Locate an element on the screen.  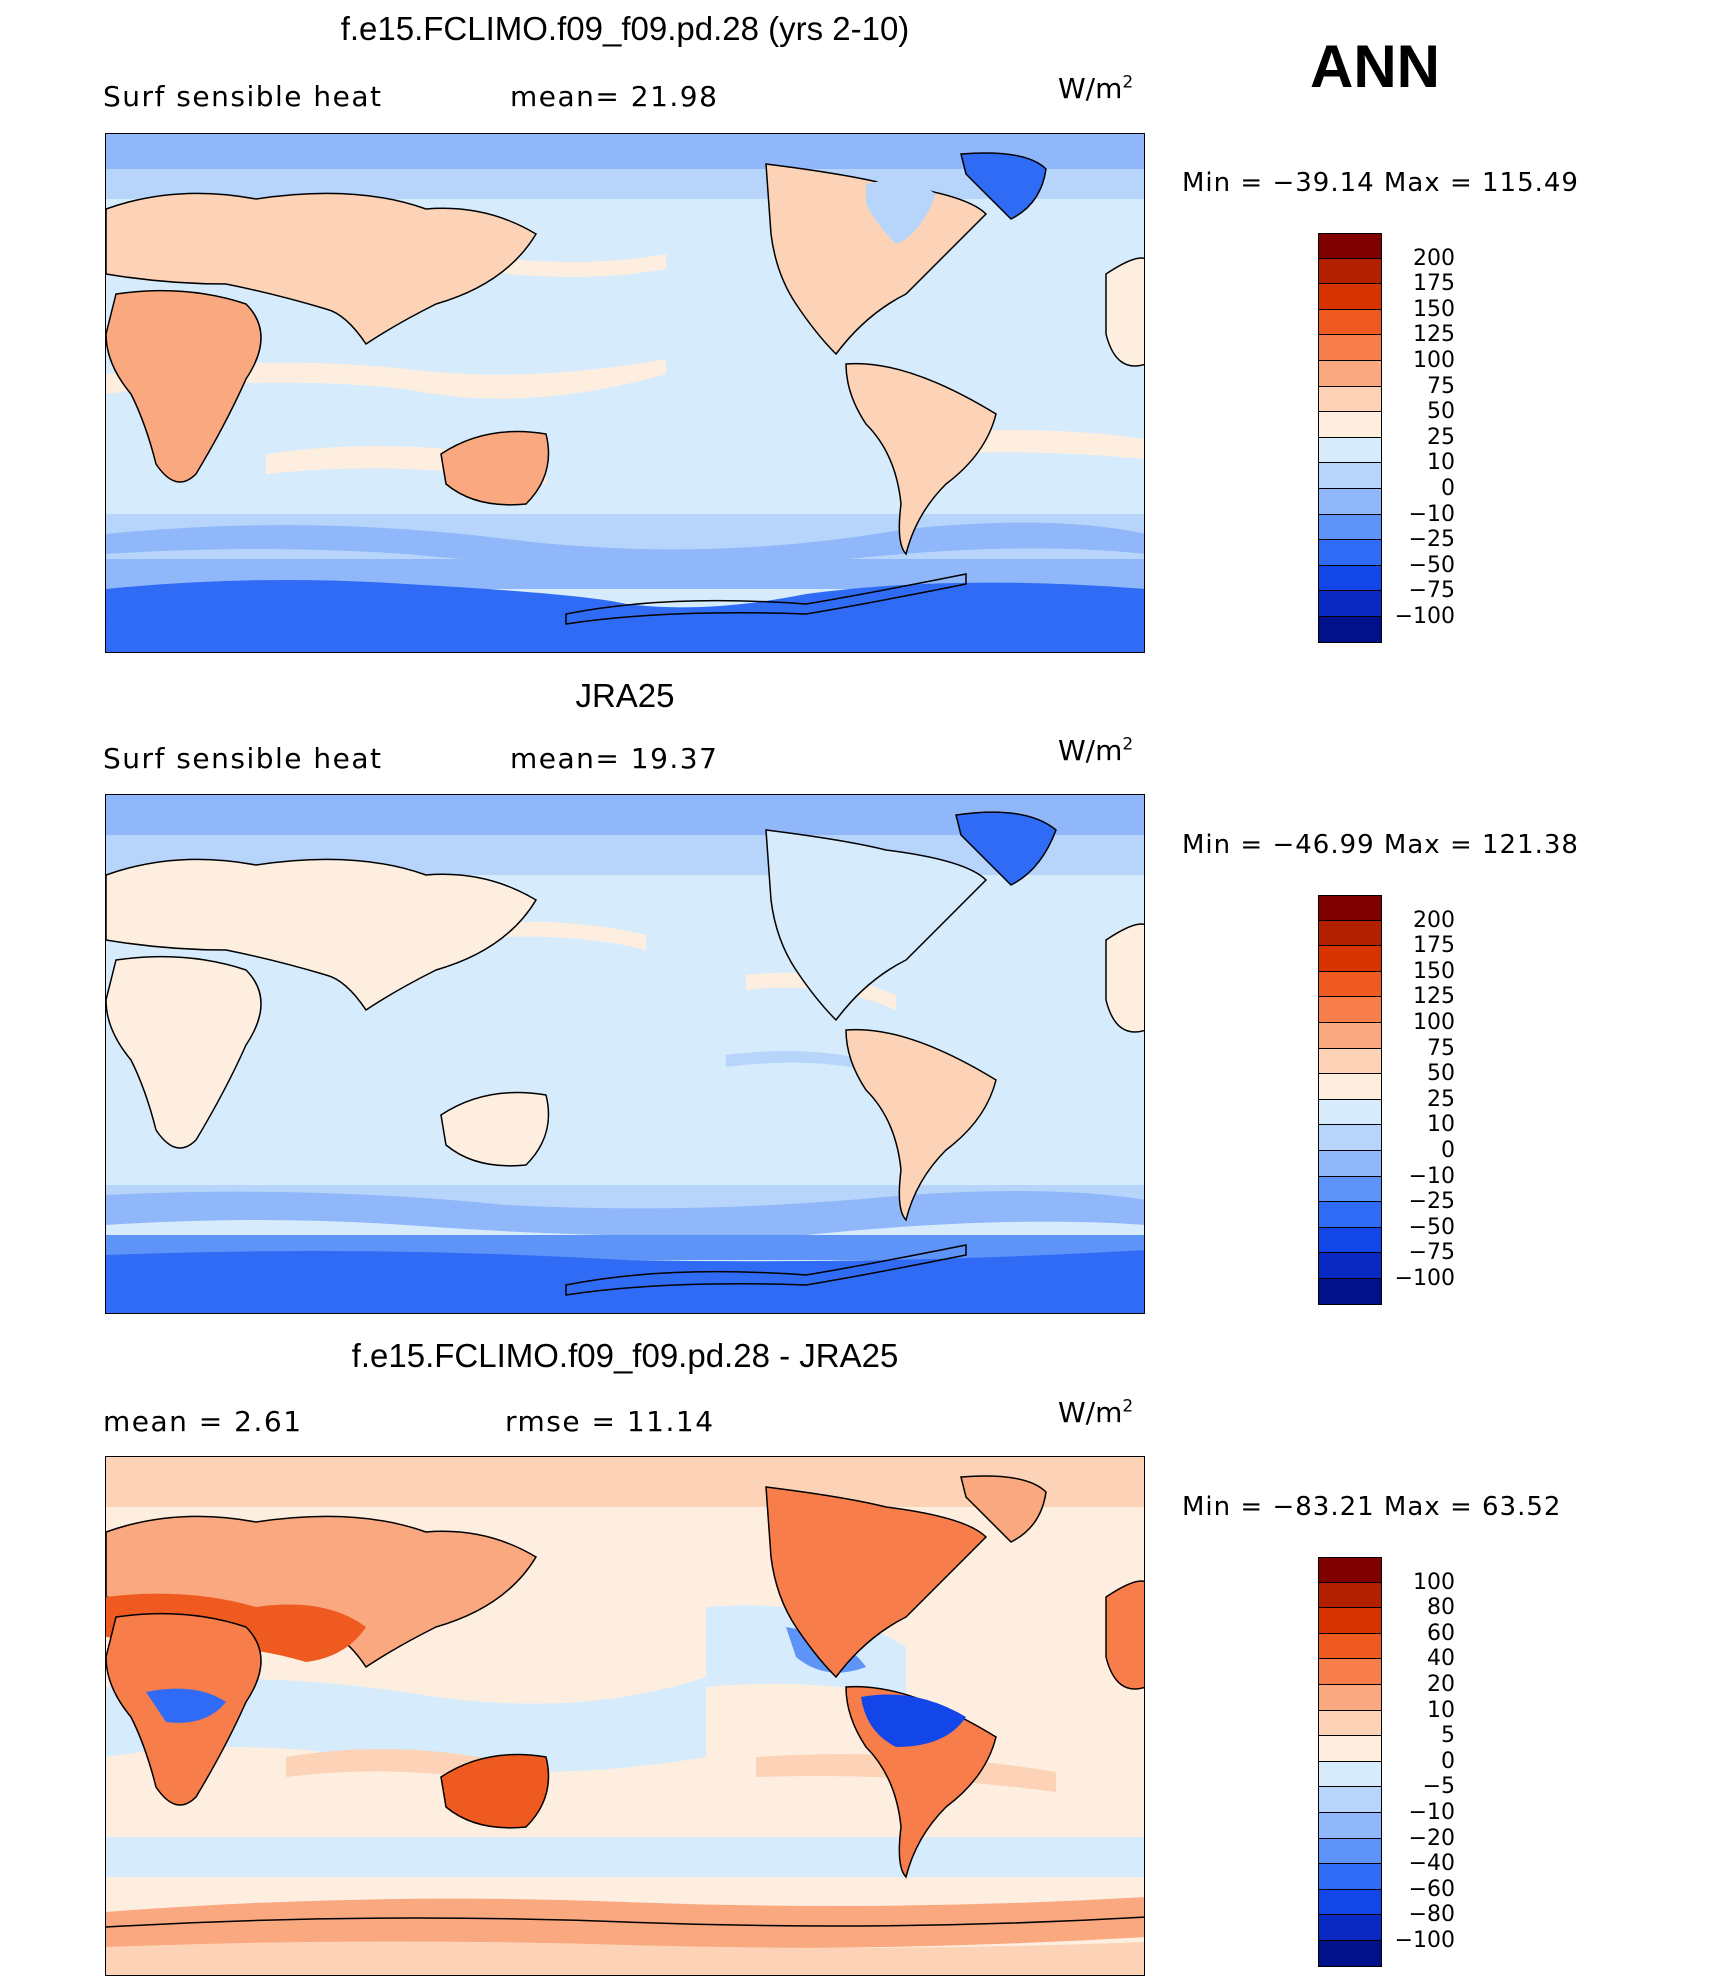
panel-3-colorbar is located at coordinates (1350, 1762).